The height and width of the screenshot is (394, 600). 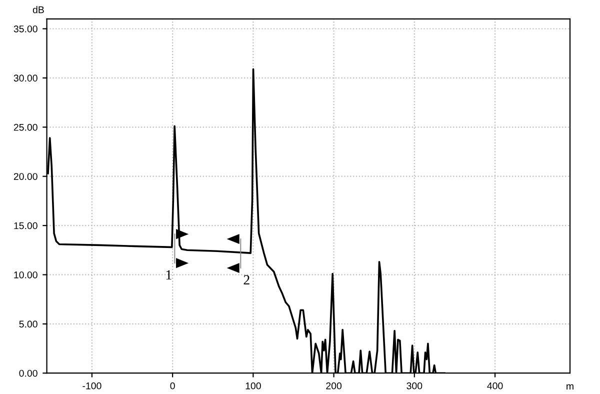 What do you see at coordinates (26, 127) in the screenshot?
I see `y-tick-label: 25.00` at bounding box center [26, 127].